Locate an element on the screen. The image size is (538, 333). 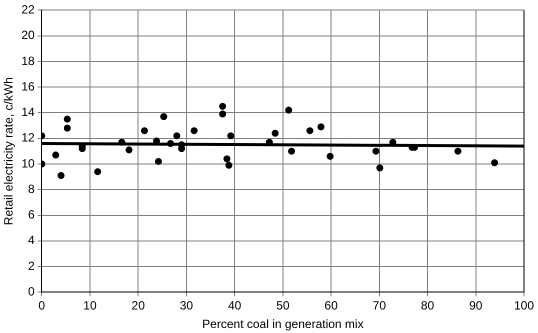
x-tick-label: 100 is located at coordinates (524, 305).